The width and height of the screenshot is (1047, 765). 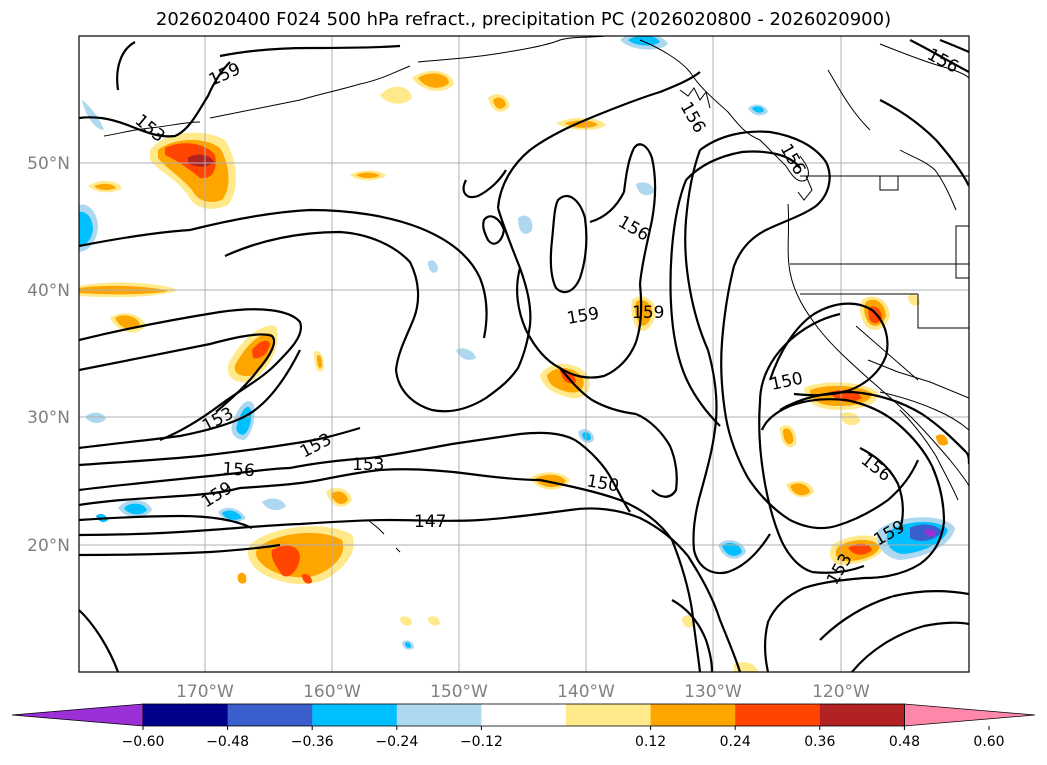 What do you see at coordinates (48, 418) in the screenshot?
I see `lat-label: 30°N` at bounding box center [48, 418].